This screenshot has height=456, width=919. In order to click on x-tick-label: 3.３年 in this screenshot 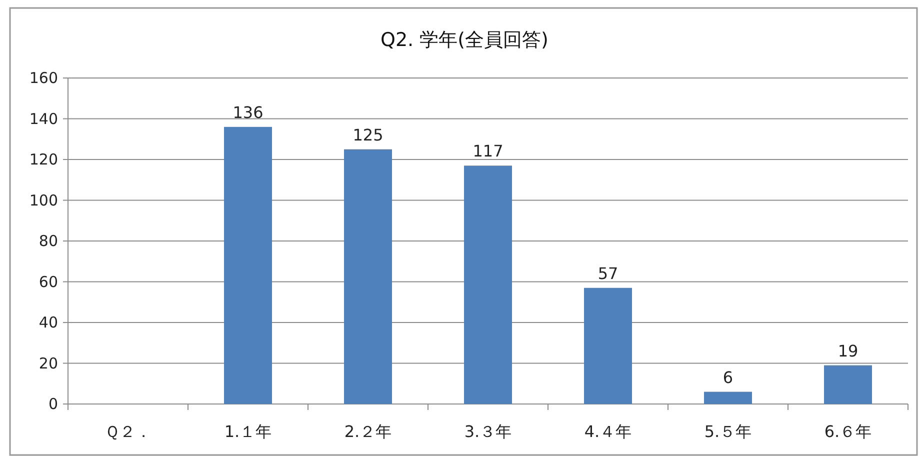, I will do `click(488, 431)`.